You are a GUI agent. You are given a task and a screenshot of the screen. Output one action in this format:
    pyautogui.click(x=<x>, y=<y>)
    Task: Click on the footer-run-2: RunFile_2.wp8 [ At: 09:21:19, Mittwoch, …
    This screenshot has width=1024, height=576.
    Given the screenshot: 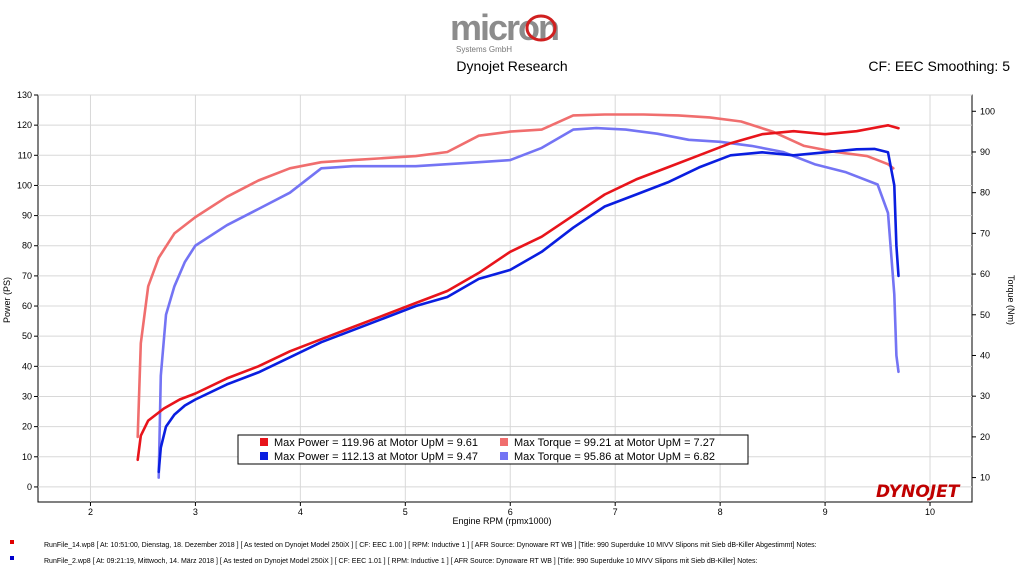 What is the action you would take?
    pyautogui.click(x=512, y=562)
    